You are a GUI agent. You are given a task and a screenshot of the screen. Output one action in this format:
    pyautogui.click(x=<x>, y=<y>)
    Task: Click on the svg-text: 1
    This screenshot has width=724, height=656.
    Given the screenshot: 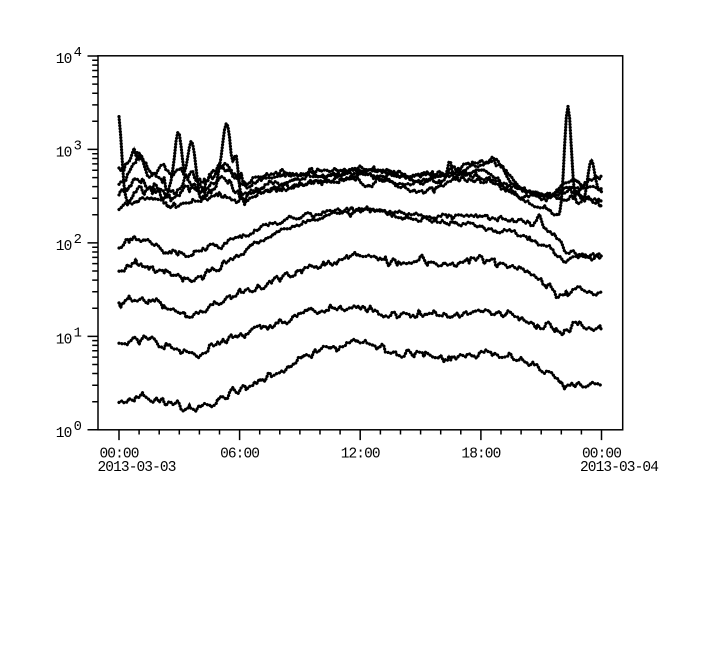 What is the action you would take?
    pyautogui.click(x=78, y=333)
    